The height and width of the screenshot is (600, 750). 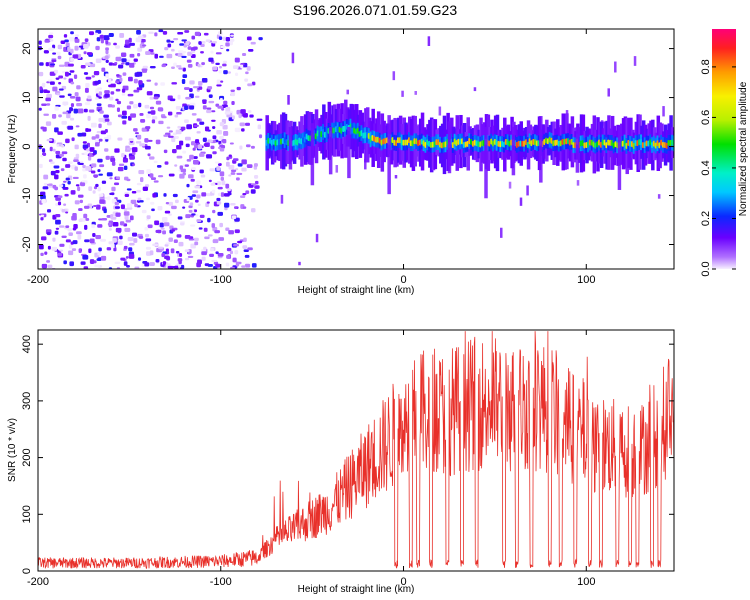 What do you see at coordinates (375, 10) in the screenshot?
I see `page-title: S196.2026.071.01.59.G23` at bounding box center [375, 10].